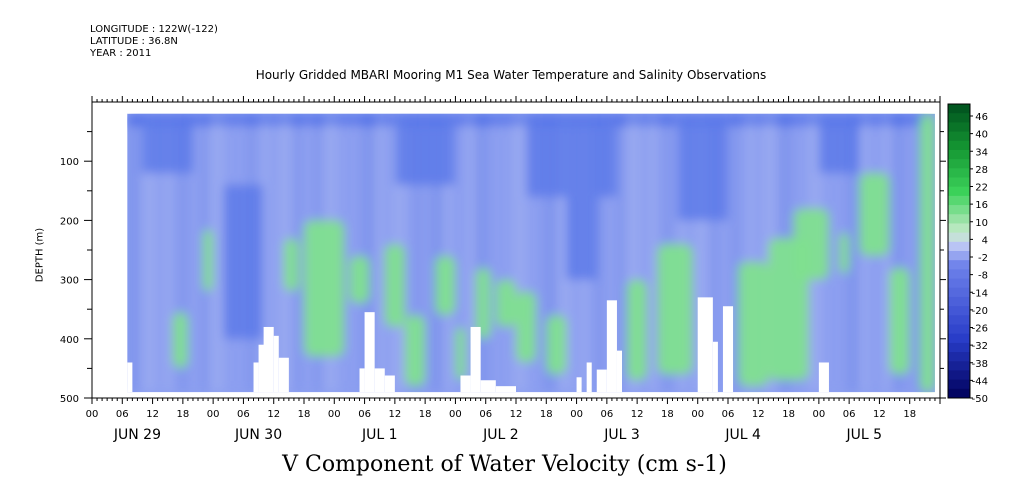  I want to click on colorbar-frame, so click(959, 251).